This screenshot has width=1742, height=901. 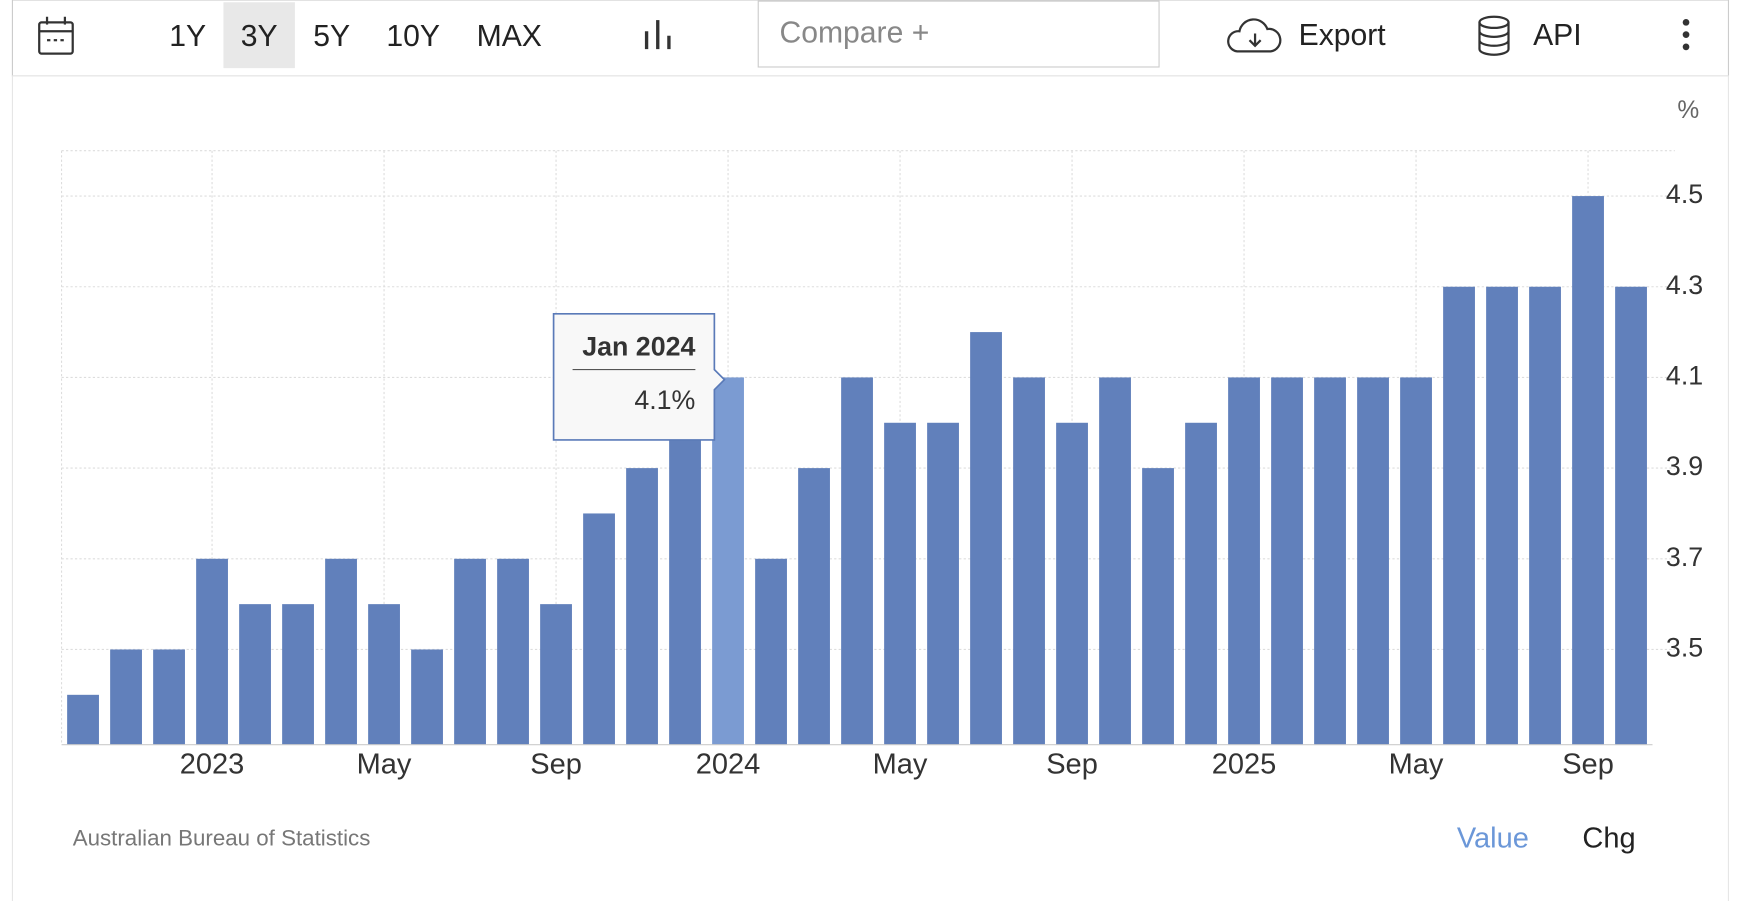 What do you see at coordinates (728, 765) in the screenshot?
I see `x-tick-label: 2024` at bounding box center [728, 765].